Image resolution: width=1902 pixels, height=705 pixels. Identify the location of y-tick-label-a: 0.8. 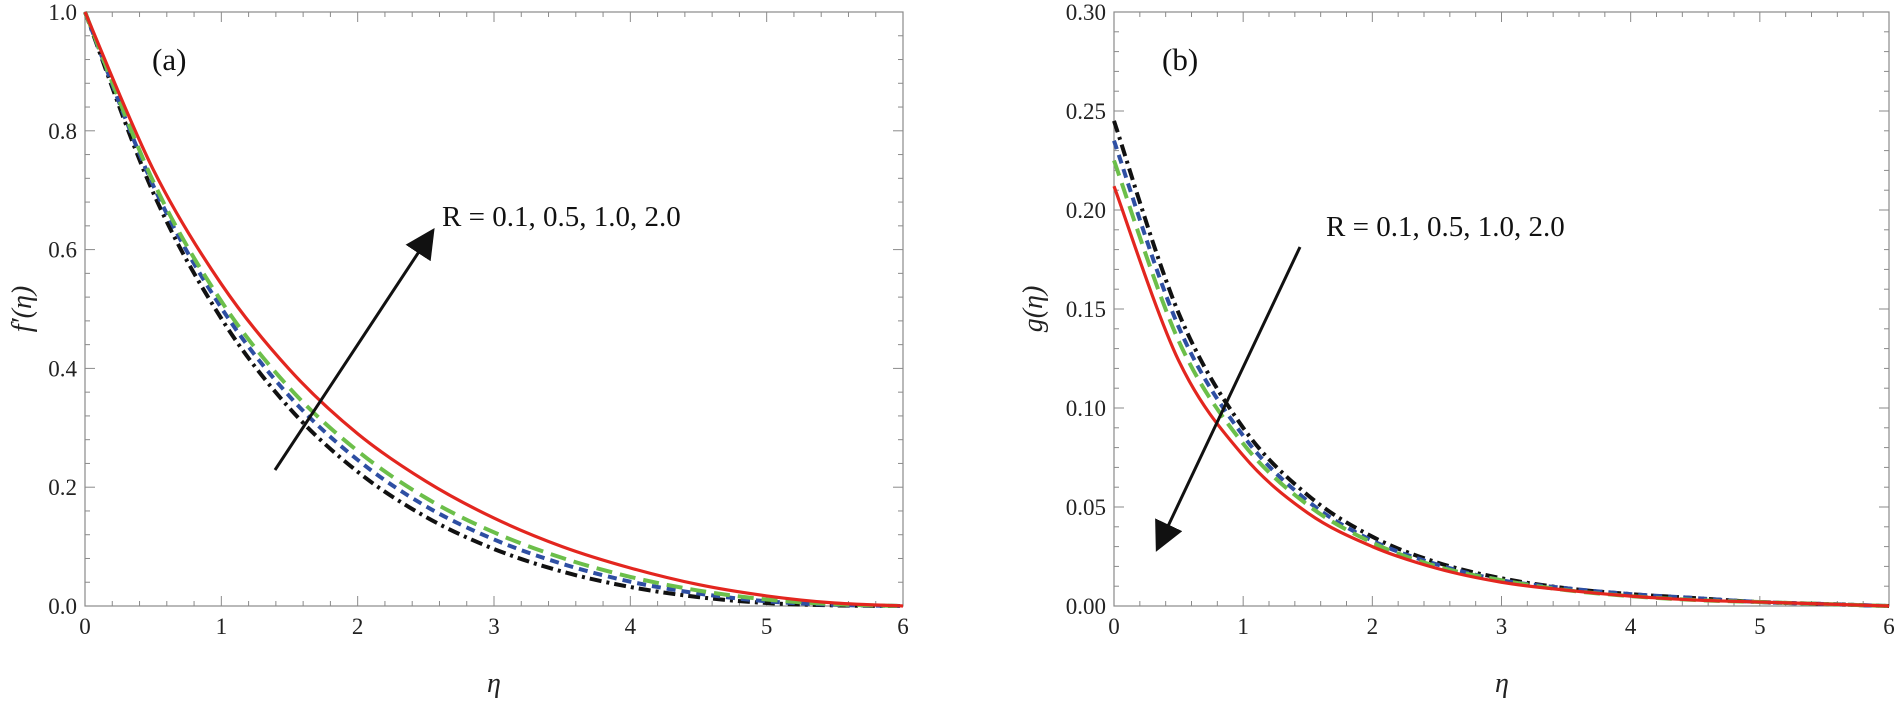
(62, 131).